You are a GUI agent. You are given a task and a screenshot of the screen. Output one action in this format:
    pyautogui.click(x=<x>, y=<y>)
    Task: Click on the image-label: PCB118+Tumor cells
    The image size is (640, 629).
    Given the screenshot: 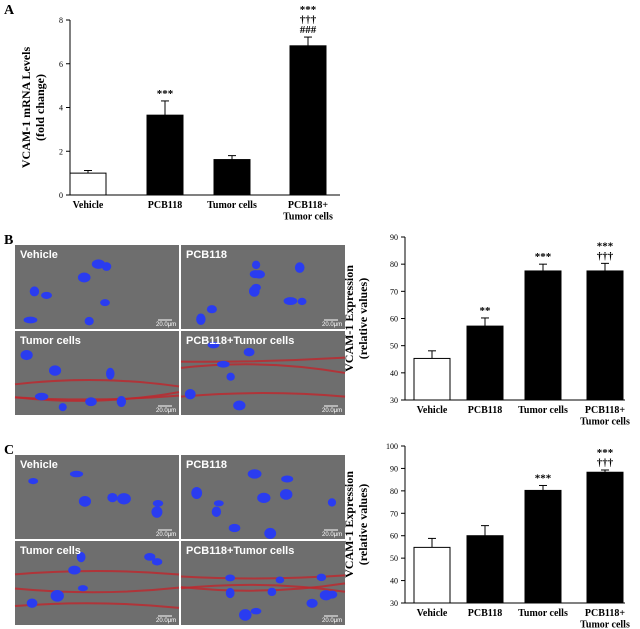 What is the action you would take?
    pyautogui.click(x=240, y=551)
    